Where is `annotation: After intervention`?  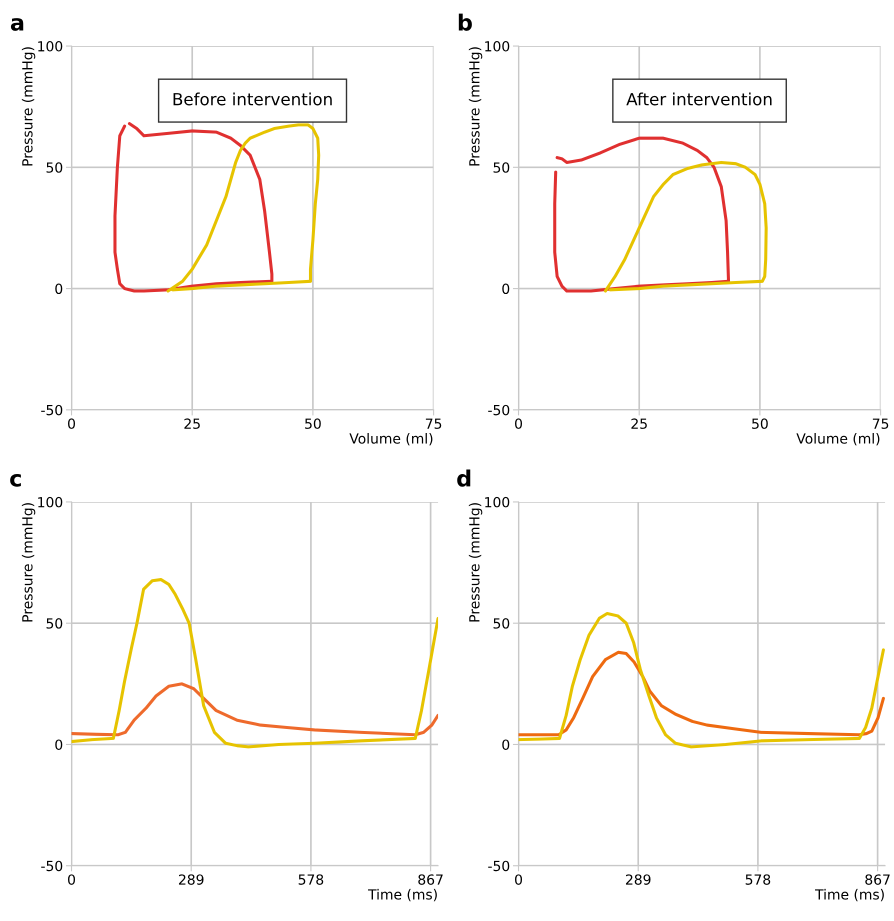 annotation: After intervention is located at coordinates (699, 99).